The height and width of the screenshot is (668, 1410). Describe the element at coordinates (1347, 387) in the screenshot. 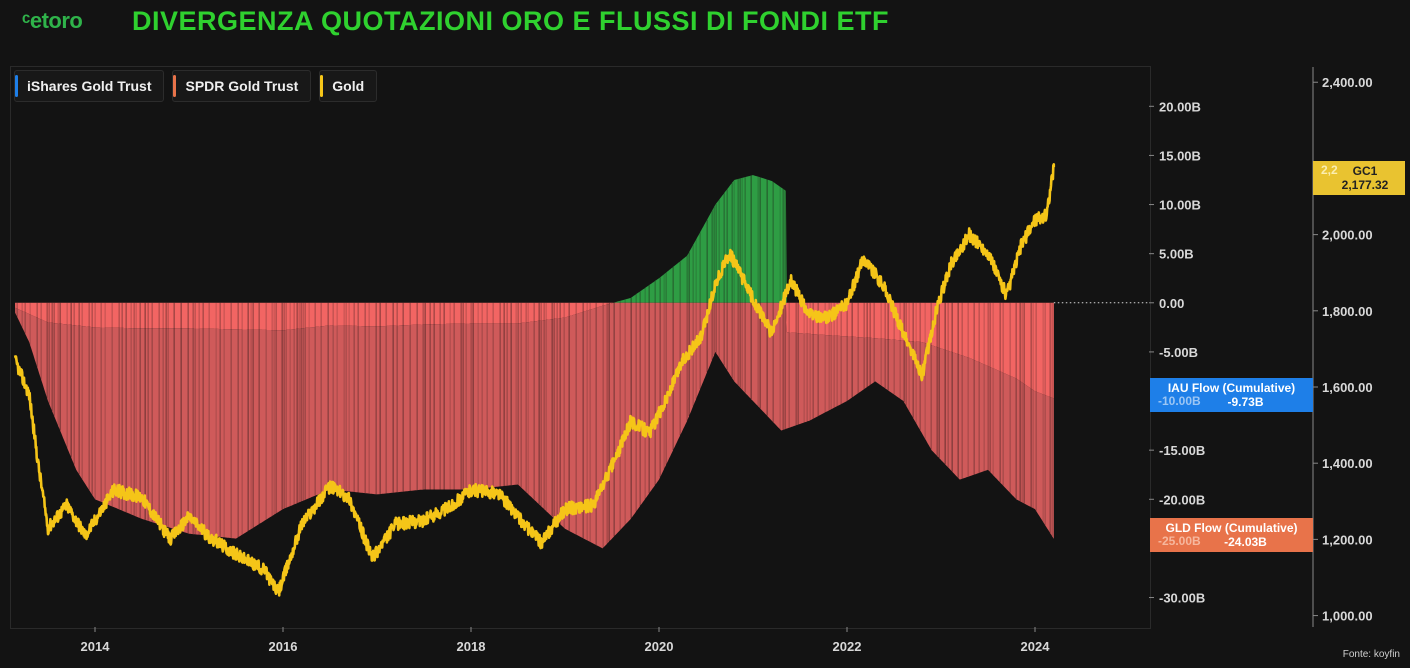

I see `price-tick-label: 1,600.00` at that location.